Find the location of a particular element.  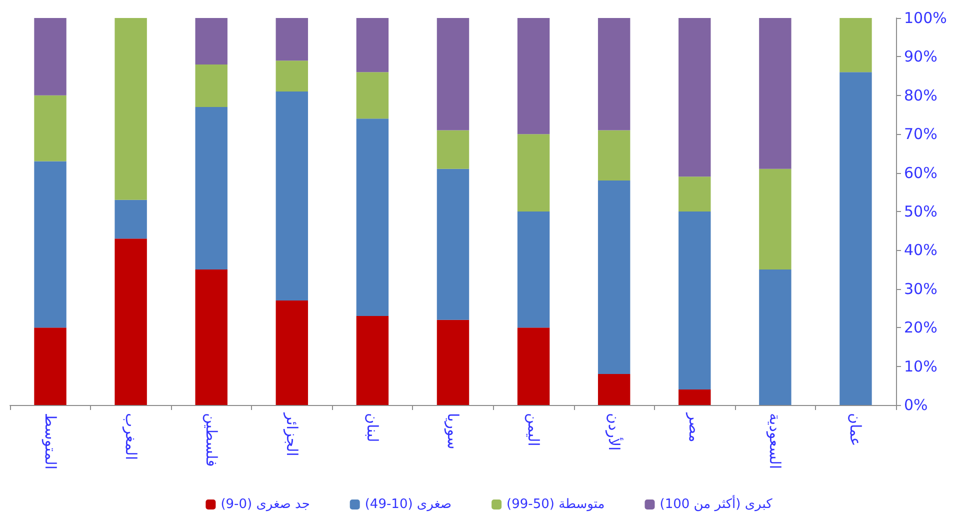

x-tick-label: مصر is located at coordinates (695, 427).